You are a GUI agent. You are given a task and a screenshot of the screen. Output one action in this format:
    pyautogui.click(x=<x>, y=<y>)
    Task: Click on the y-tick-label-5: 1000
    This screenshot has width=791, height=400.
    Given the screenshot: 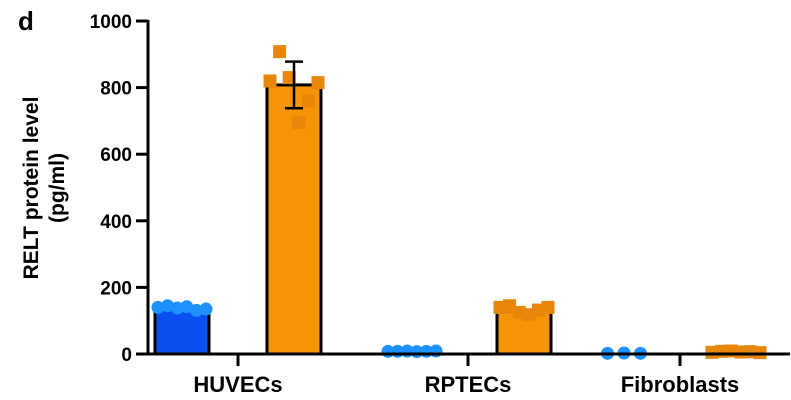 What is the action you would take?
    pyautogui.click(x=111, y=22)
    